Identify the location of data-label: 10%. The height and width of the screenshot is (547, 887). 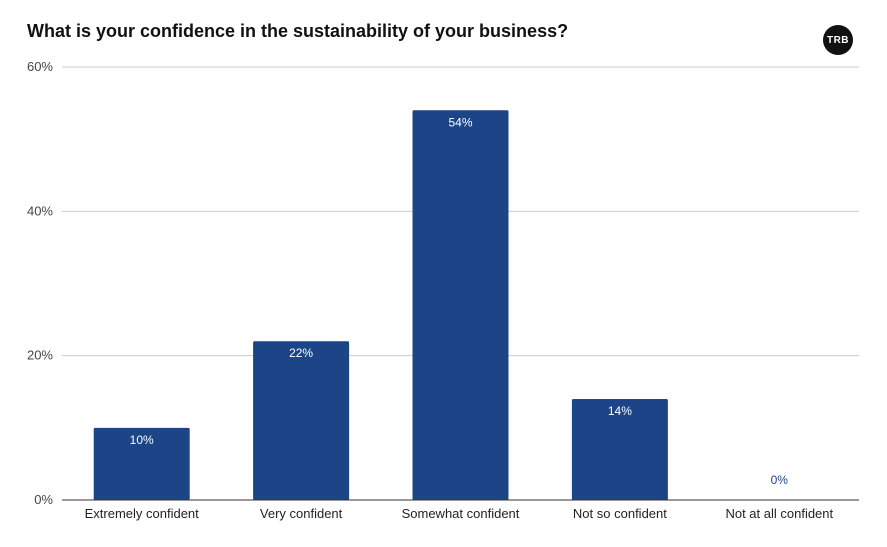
(142, 440).